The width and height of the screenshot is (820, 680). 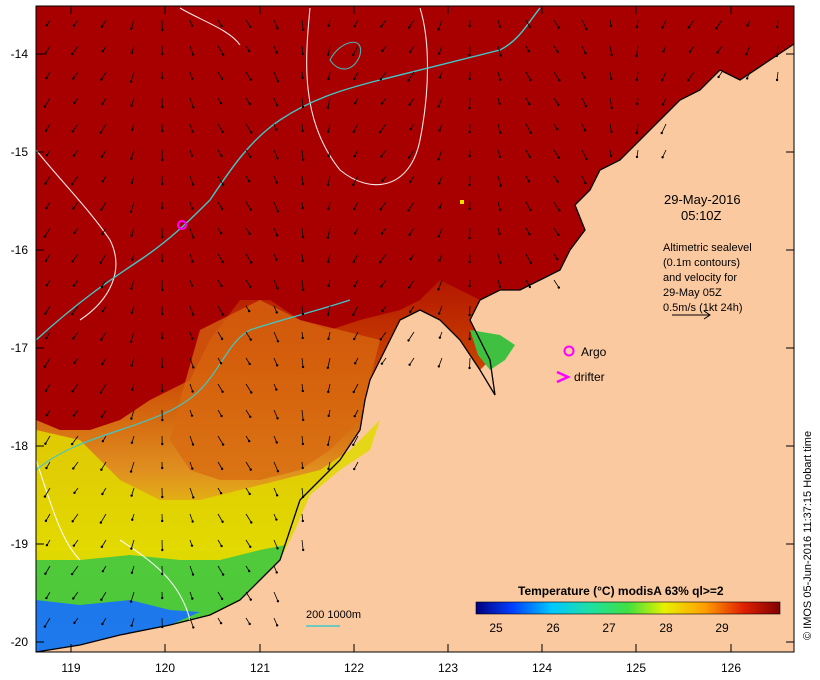 What do you see at coordinates (589, 377) in the screenshot?
I see `drifter-legend-label: drifter` at bounding box center [589, 377].